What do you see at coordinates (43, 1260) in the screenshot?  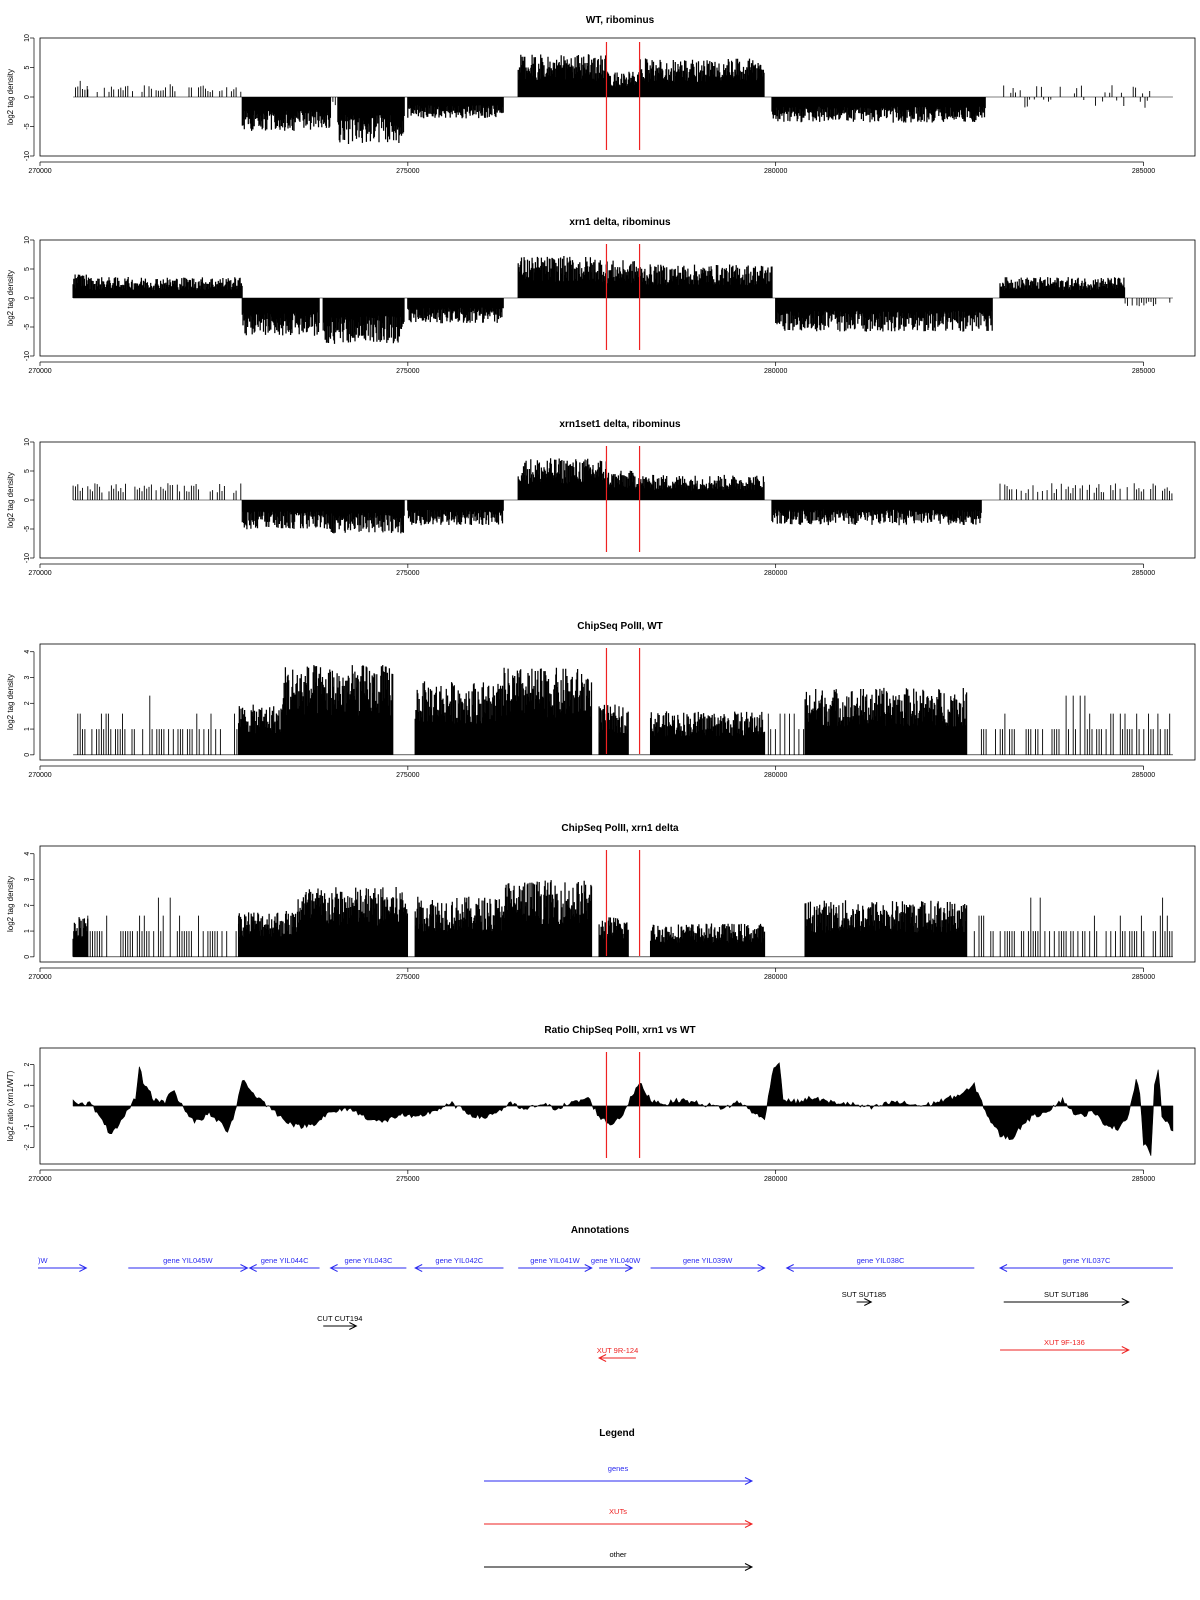 I see `annotation-label: )W` at bounding box center [43, 1260].